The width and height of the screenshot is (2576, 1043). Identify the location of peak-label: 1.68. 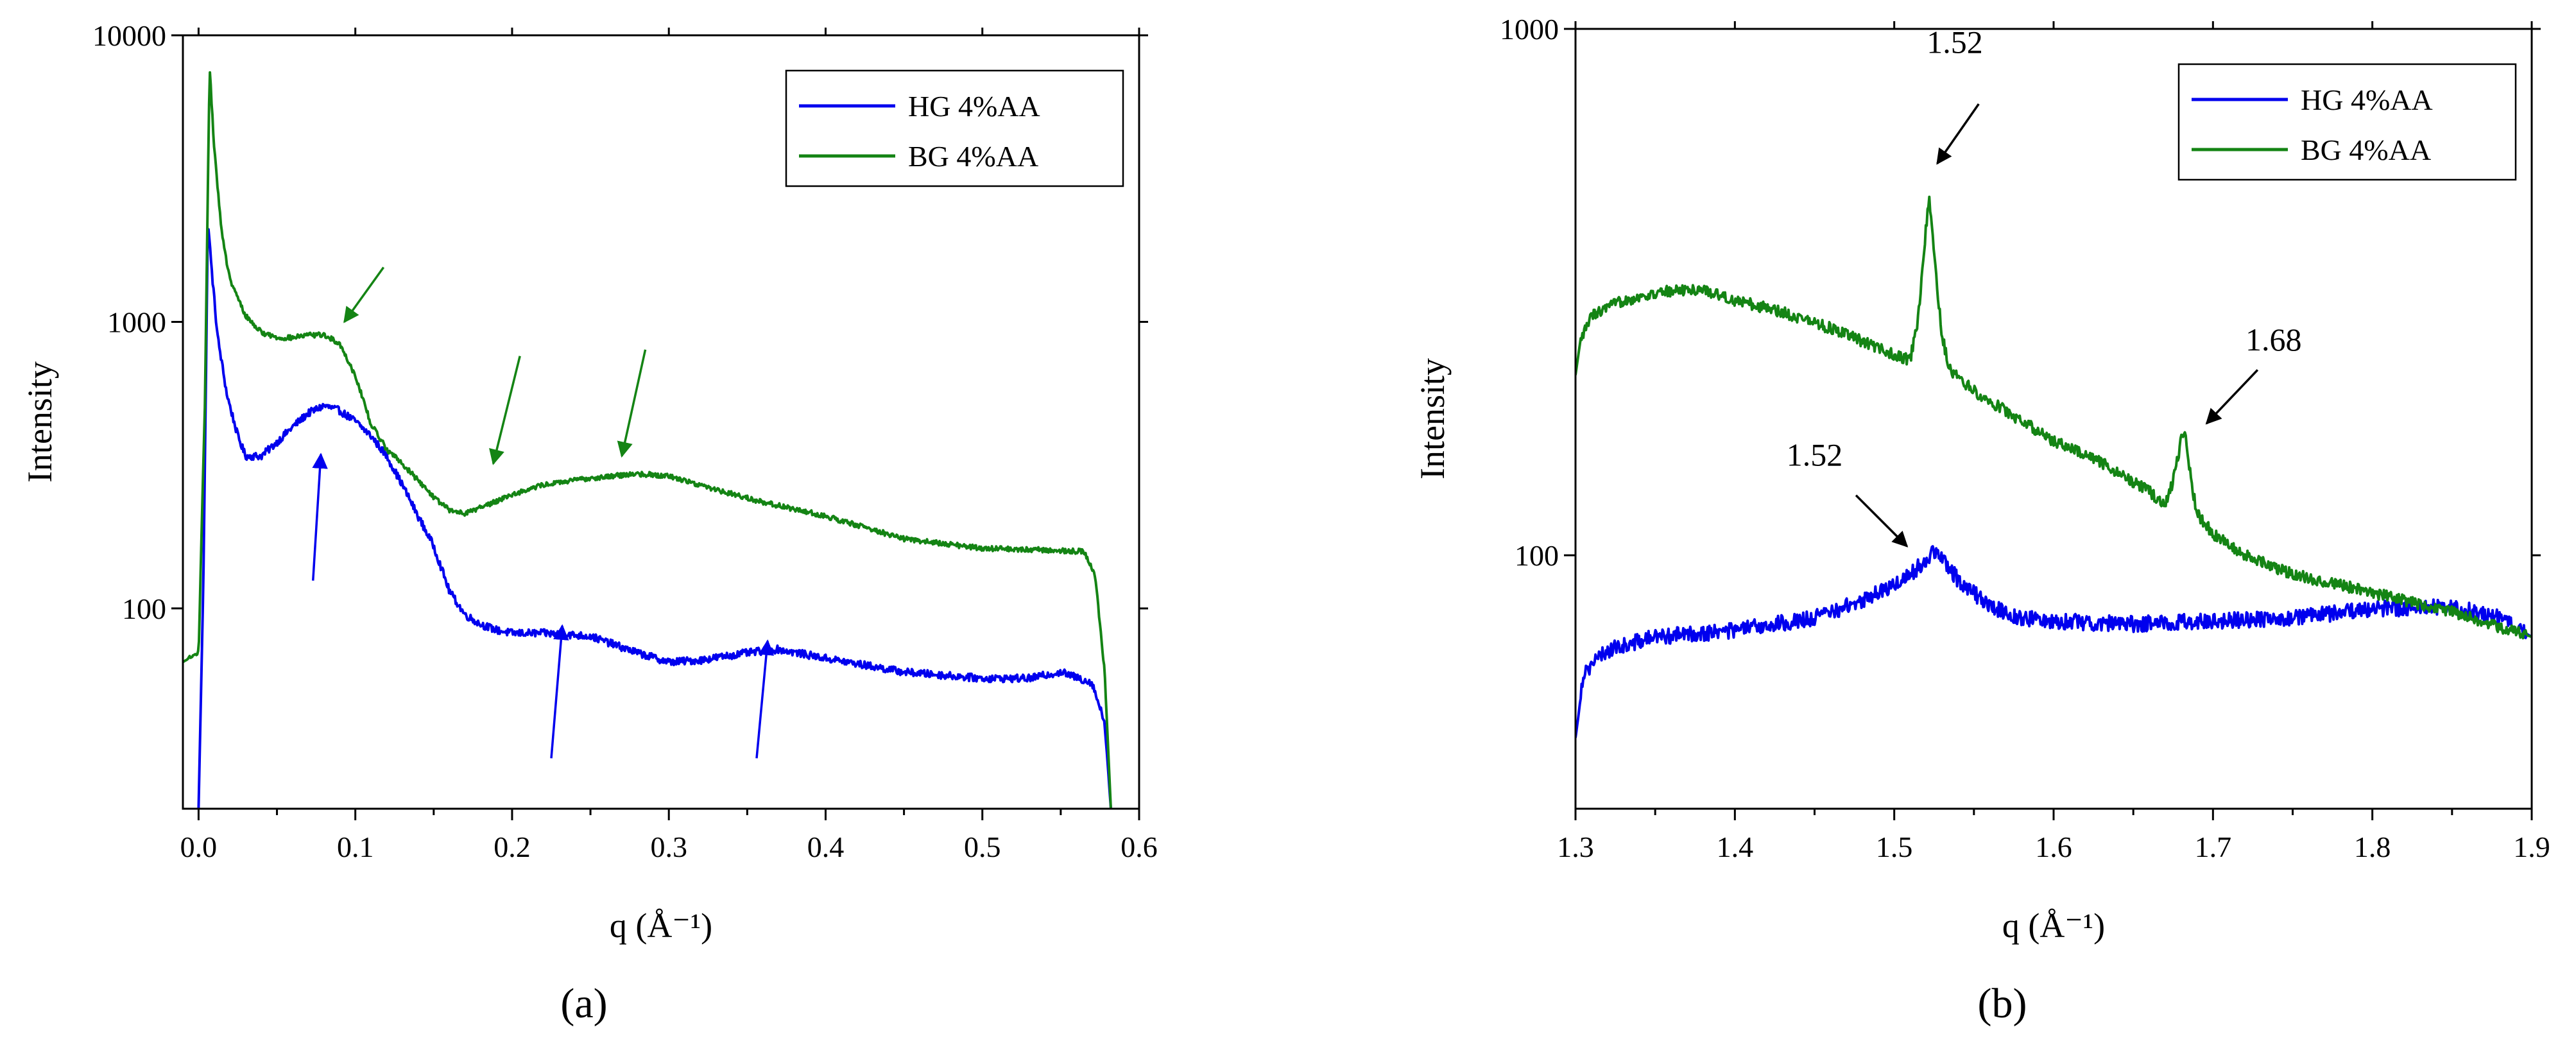
(2273, 340).